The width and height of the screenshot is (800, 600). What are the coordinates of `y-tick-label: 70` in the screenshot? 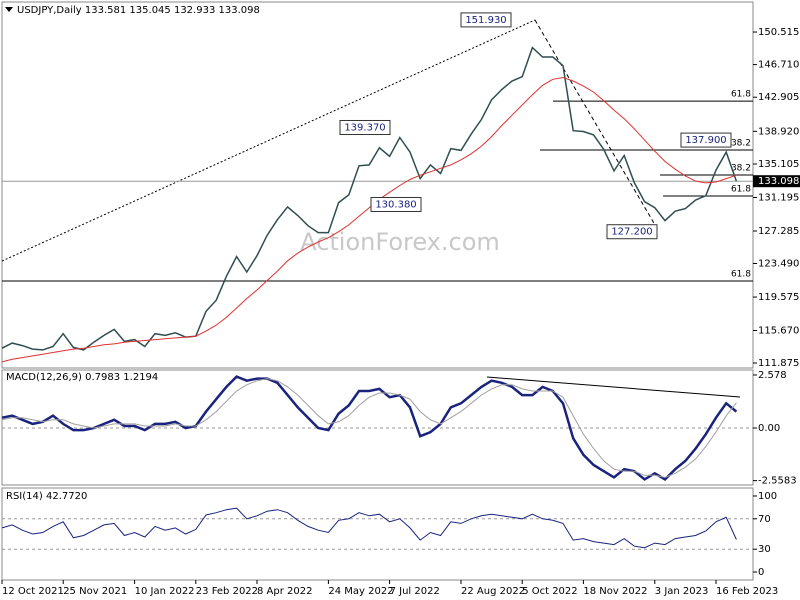 It's located at (764, 519).